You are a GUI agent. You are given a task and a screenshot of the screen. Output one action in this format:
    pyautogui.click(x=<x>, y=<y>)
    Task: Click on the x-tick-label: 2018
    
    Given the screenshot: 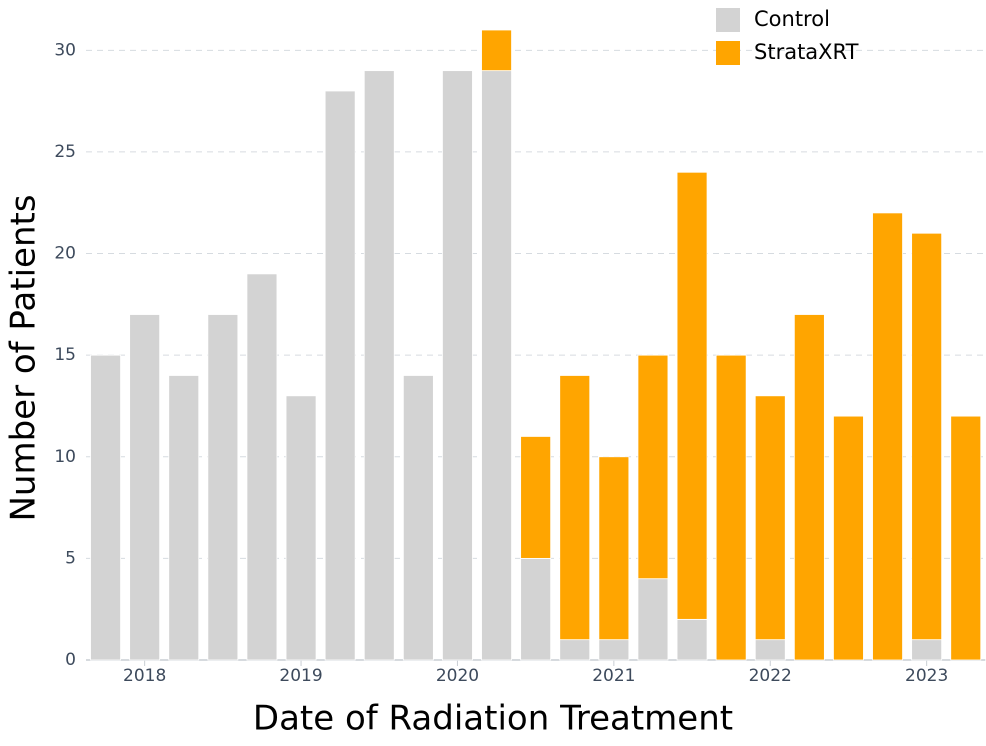 What is the action you would take?
    pyautogui.click(x=144, y=676)
    